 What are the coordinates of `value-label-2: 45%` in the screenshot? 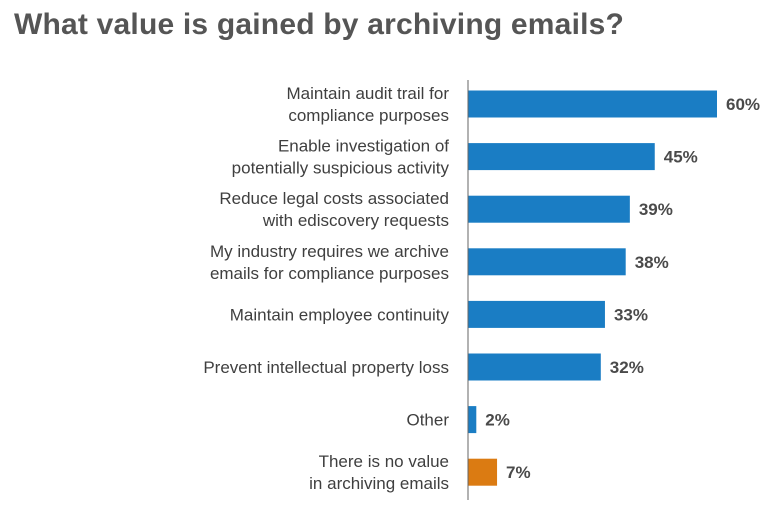 It's located at (681, 157).